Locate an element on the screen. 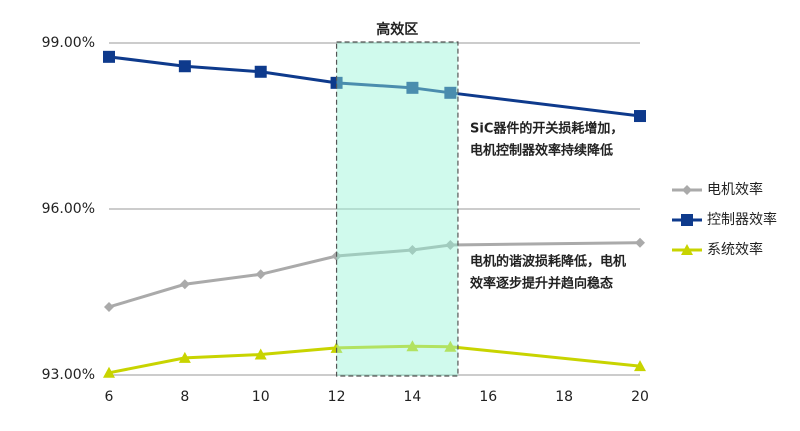 Image resolution: width=800 pixels, height=431 pixels. y-tick-label: 99.00% is located at coordinates (68, 43).